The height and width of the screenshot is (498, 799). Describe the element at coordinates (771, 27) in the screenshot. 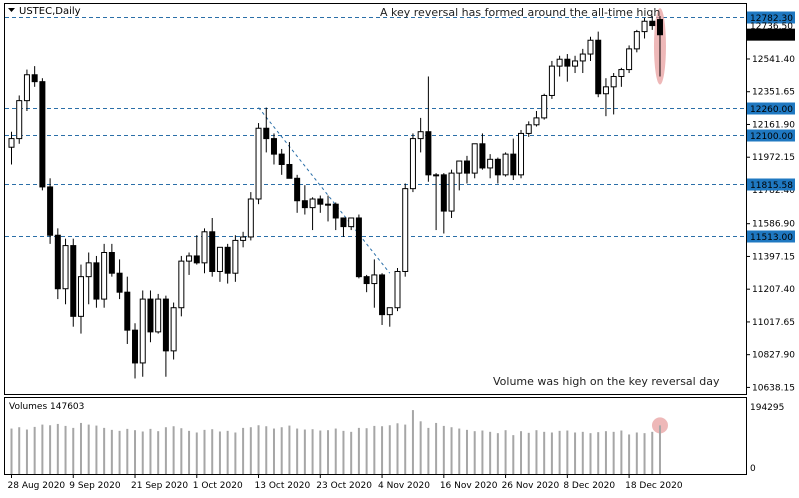

I see `price-label: 12736.50` at that location.